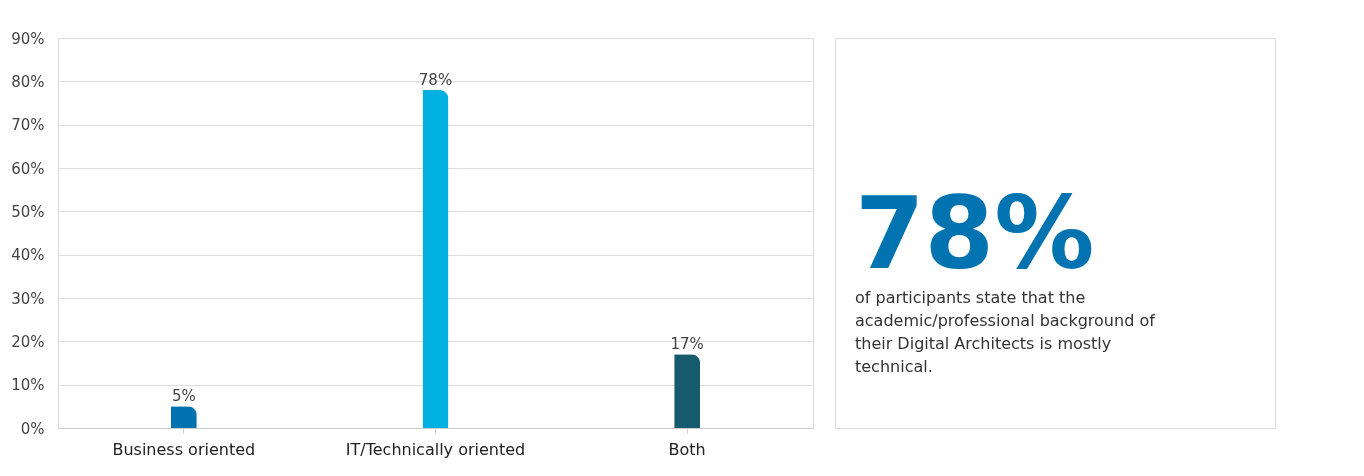  What do you see at coordinates (687, 449) in the screenshot?
I see `x-tick-label: Both` at bounding box center [687, 449].